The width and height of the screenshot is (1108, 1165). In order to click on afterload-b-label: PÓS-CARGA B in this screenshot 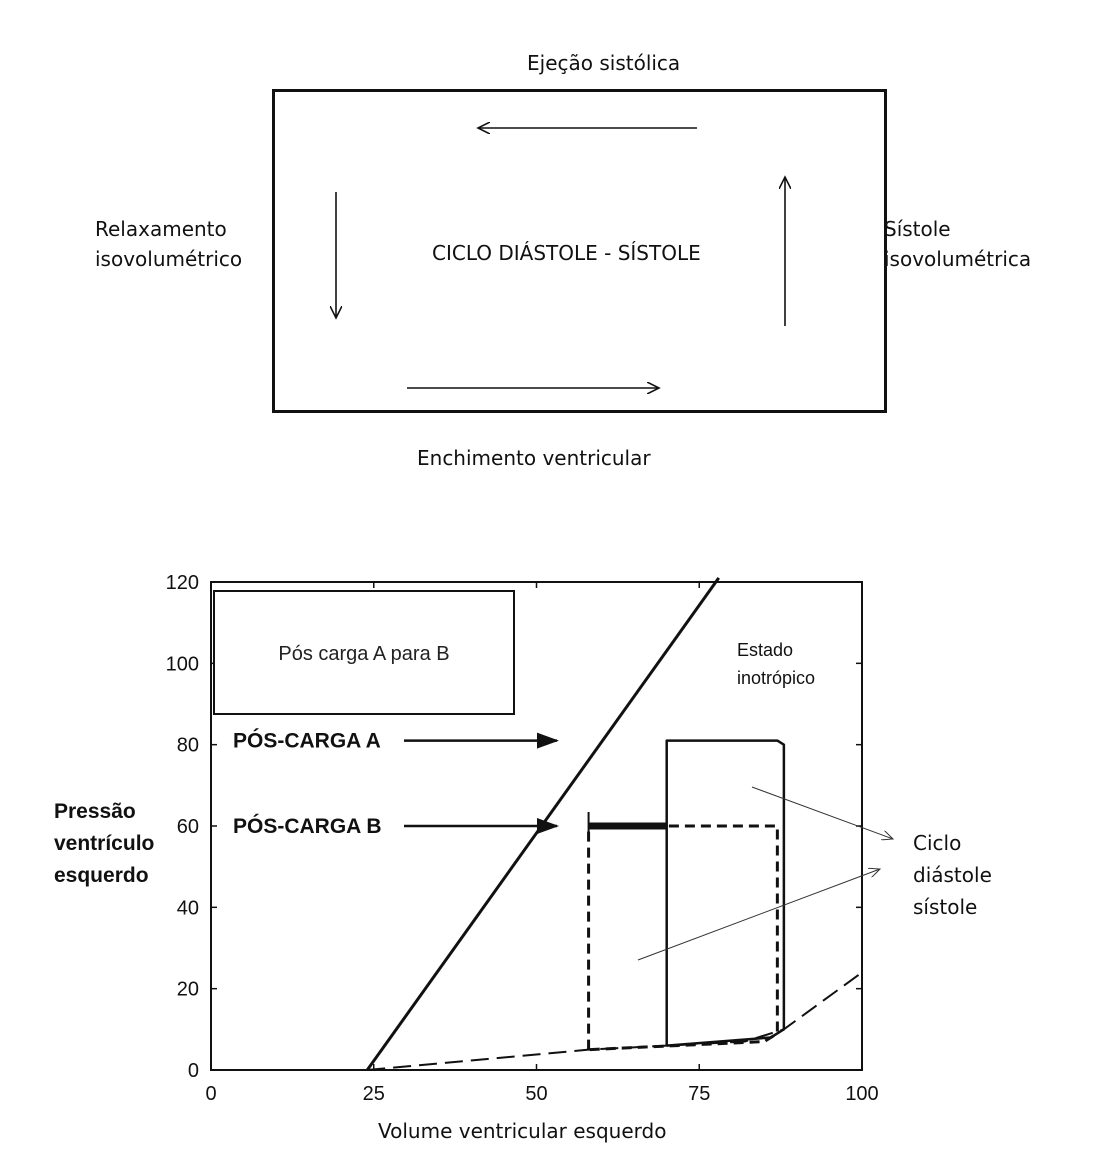, I will do `click(307, 826)`.